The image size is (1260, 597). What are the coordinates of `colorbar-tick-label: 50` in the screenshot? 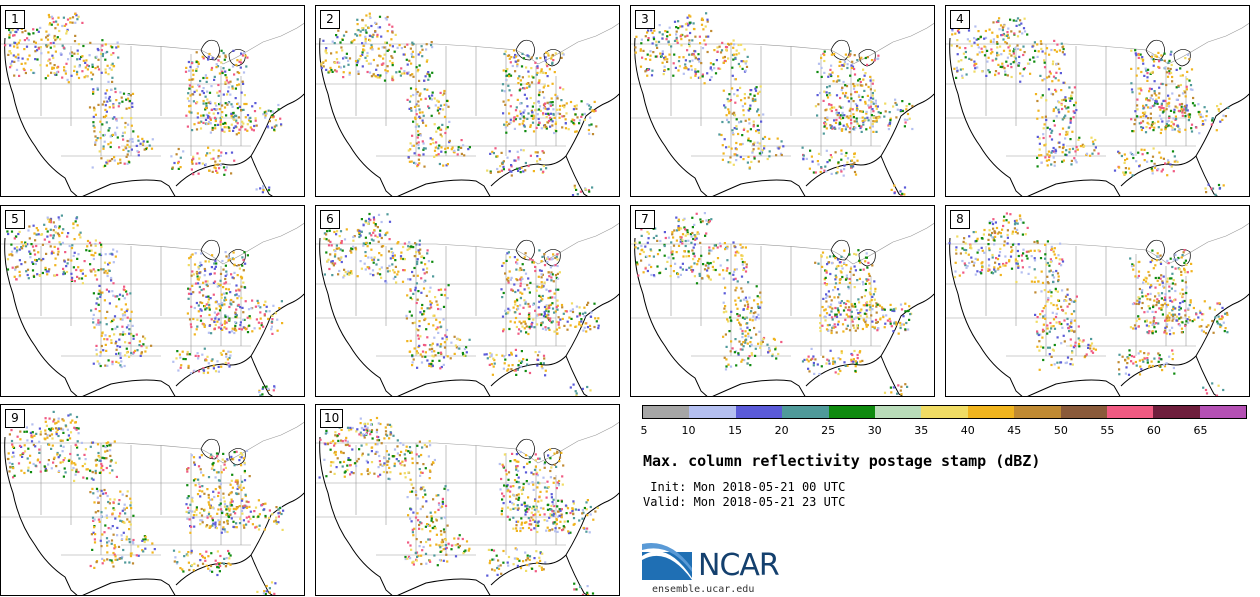 It's located at (1060, 430).